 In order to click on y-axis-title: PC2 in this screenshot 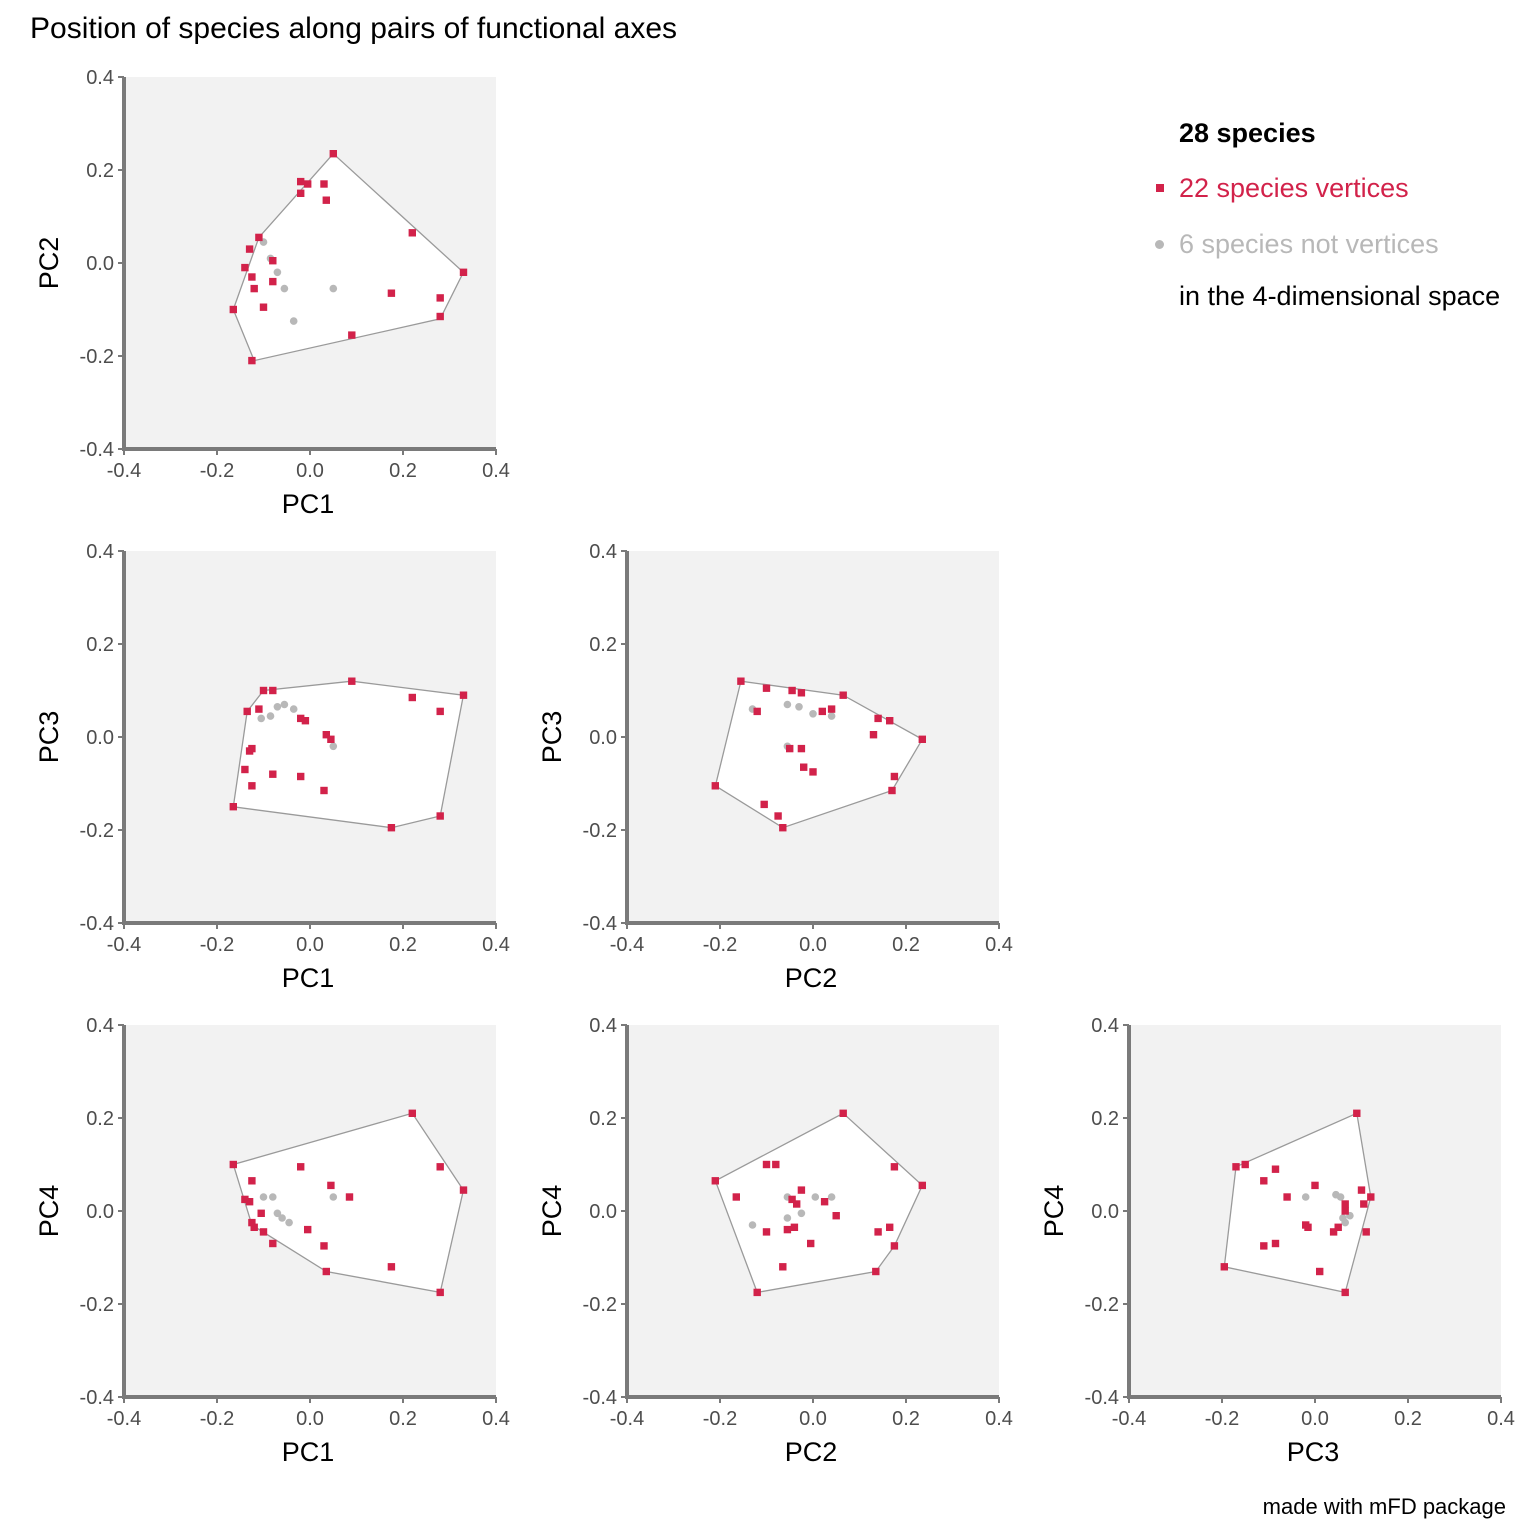, I will do `click(49, 263)`.